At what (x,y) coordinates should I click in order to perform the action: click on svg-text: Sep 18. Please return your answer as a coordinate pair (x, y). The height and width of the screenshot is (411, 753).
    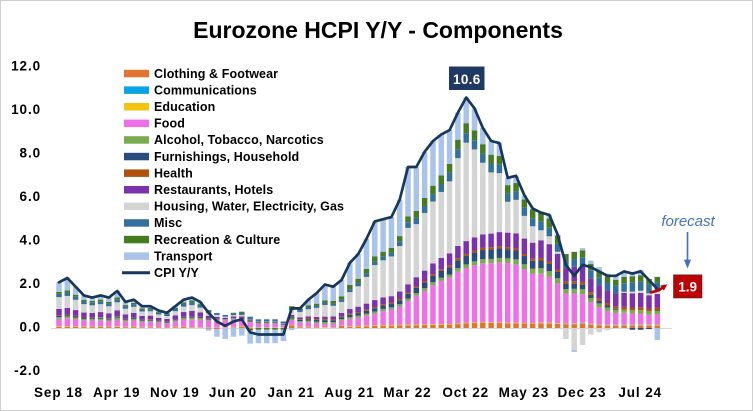
    Looking at the image, I should click on (58, 392).